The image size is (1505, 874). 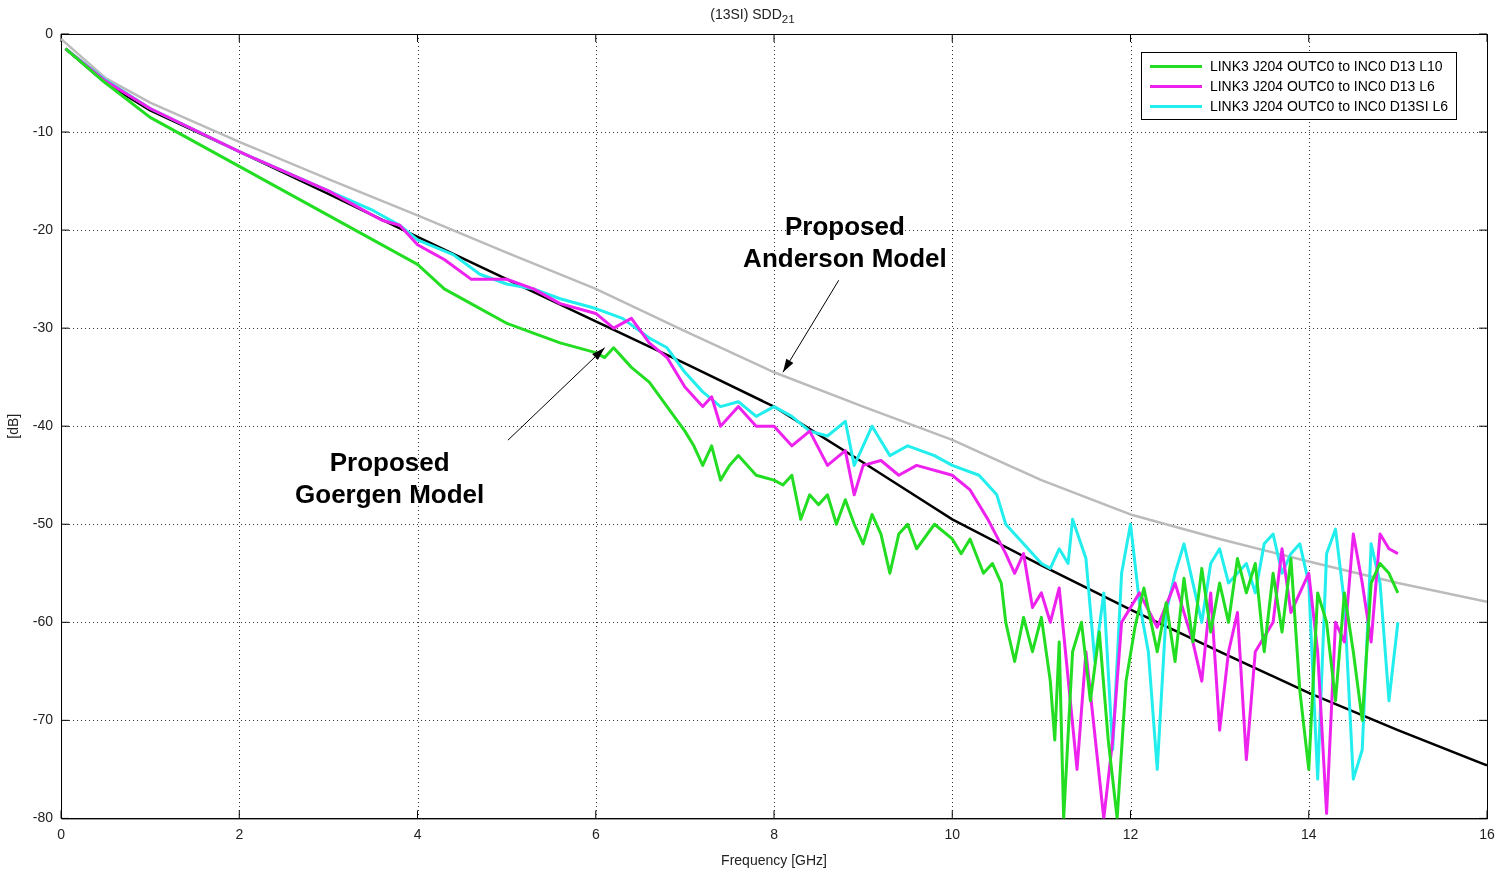 I want to click on x-tick-label: 6, so click(x=595, y=833).